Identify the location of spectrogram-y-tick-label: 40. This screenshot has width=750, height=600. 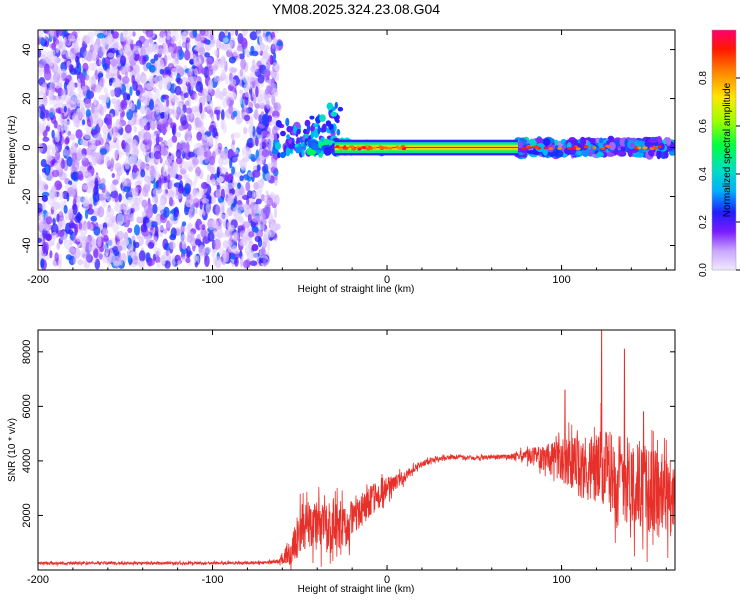
(27, 49).